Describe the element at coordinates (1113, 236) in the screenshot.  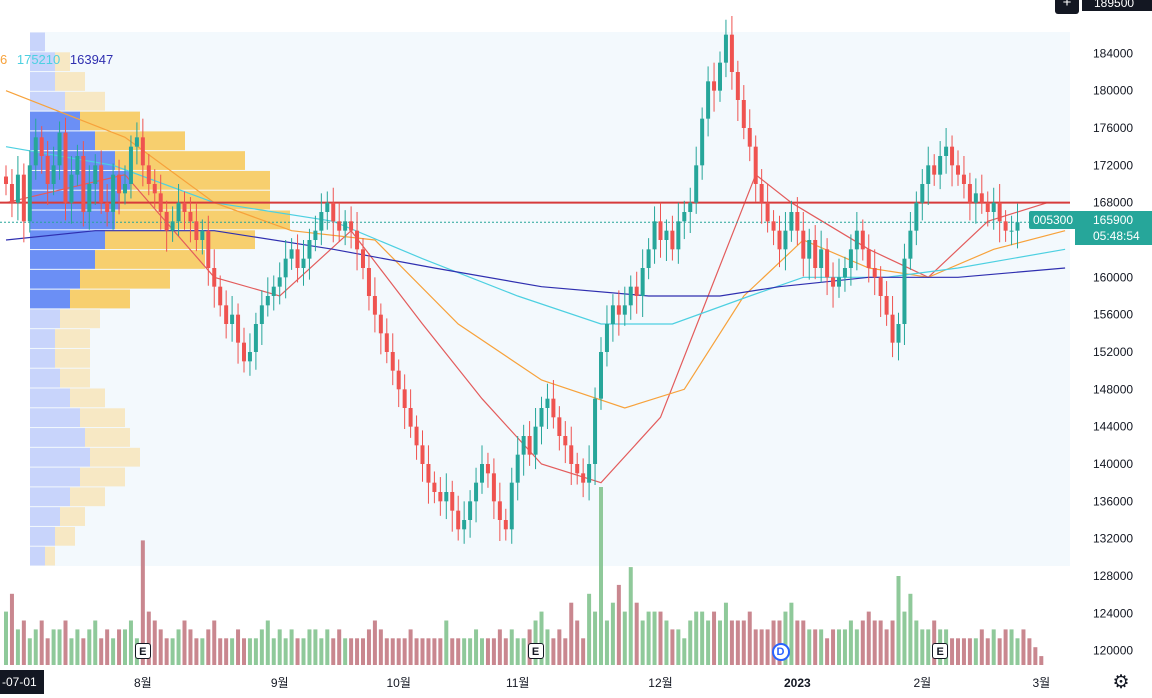
I see `bar-countdown: 05:48:54` at that location.